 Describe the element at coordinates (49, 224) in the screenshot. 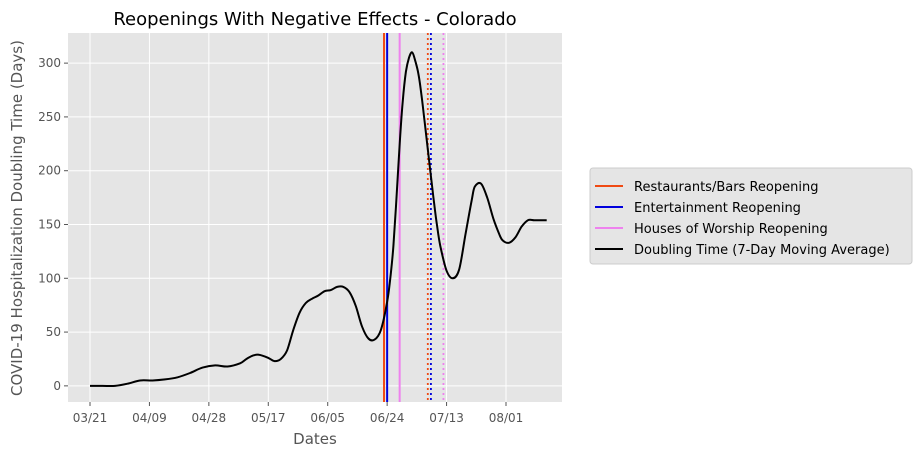

I see `y-tick-label: 150` at that location.